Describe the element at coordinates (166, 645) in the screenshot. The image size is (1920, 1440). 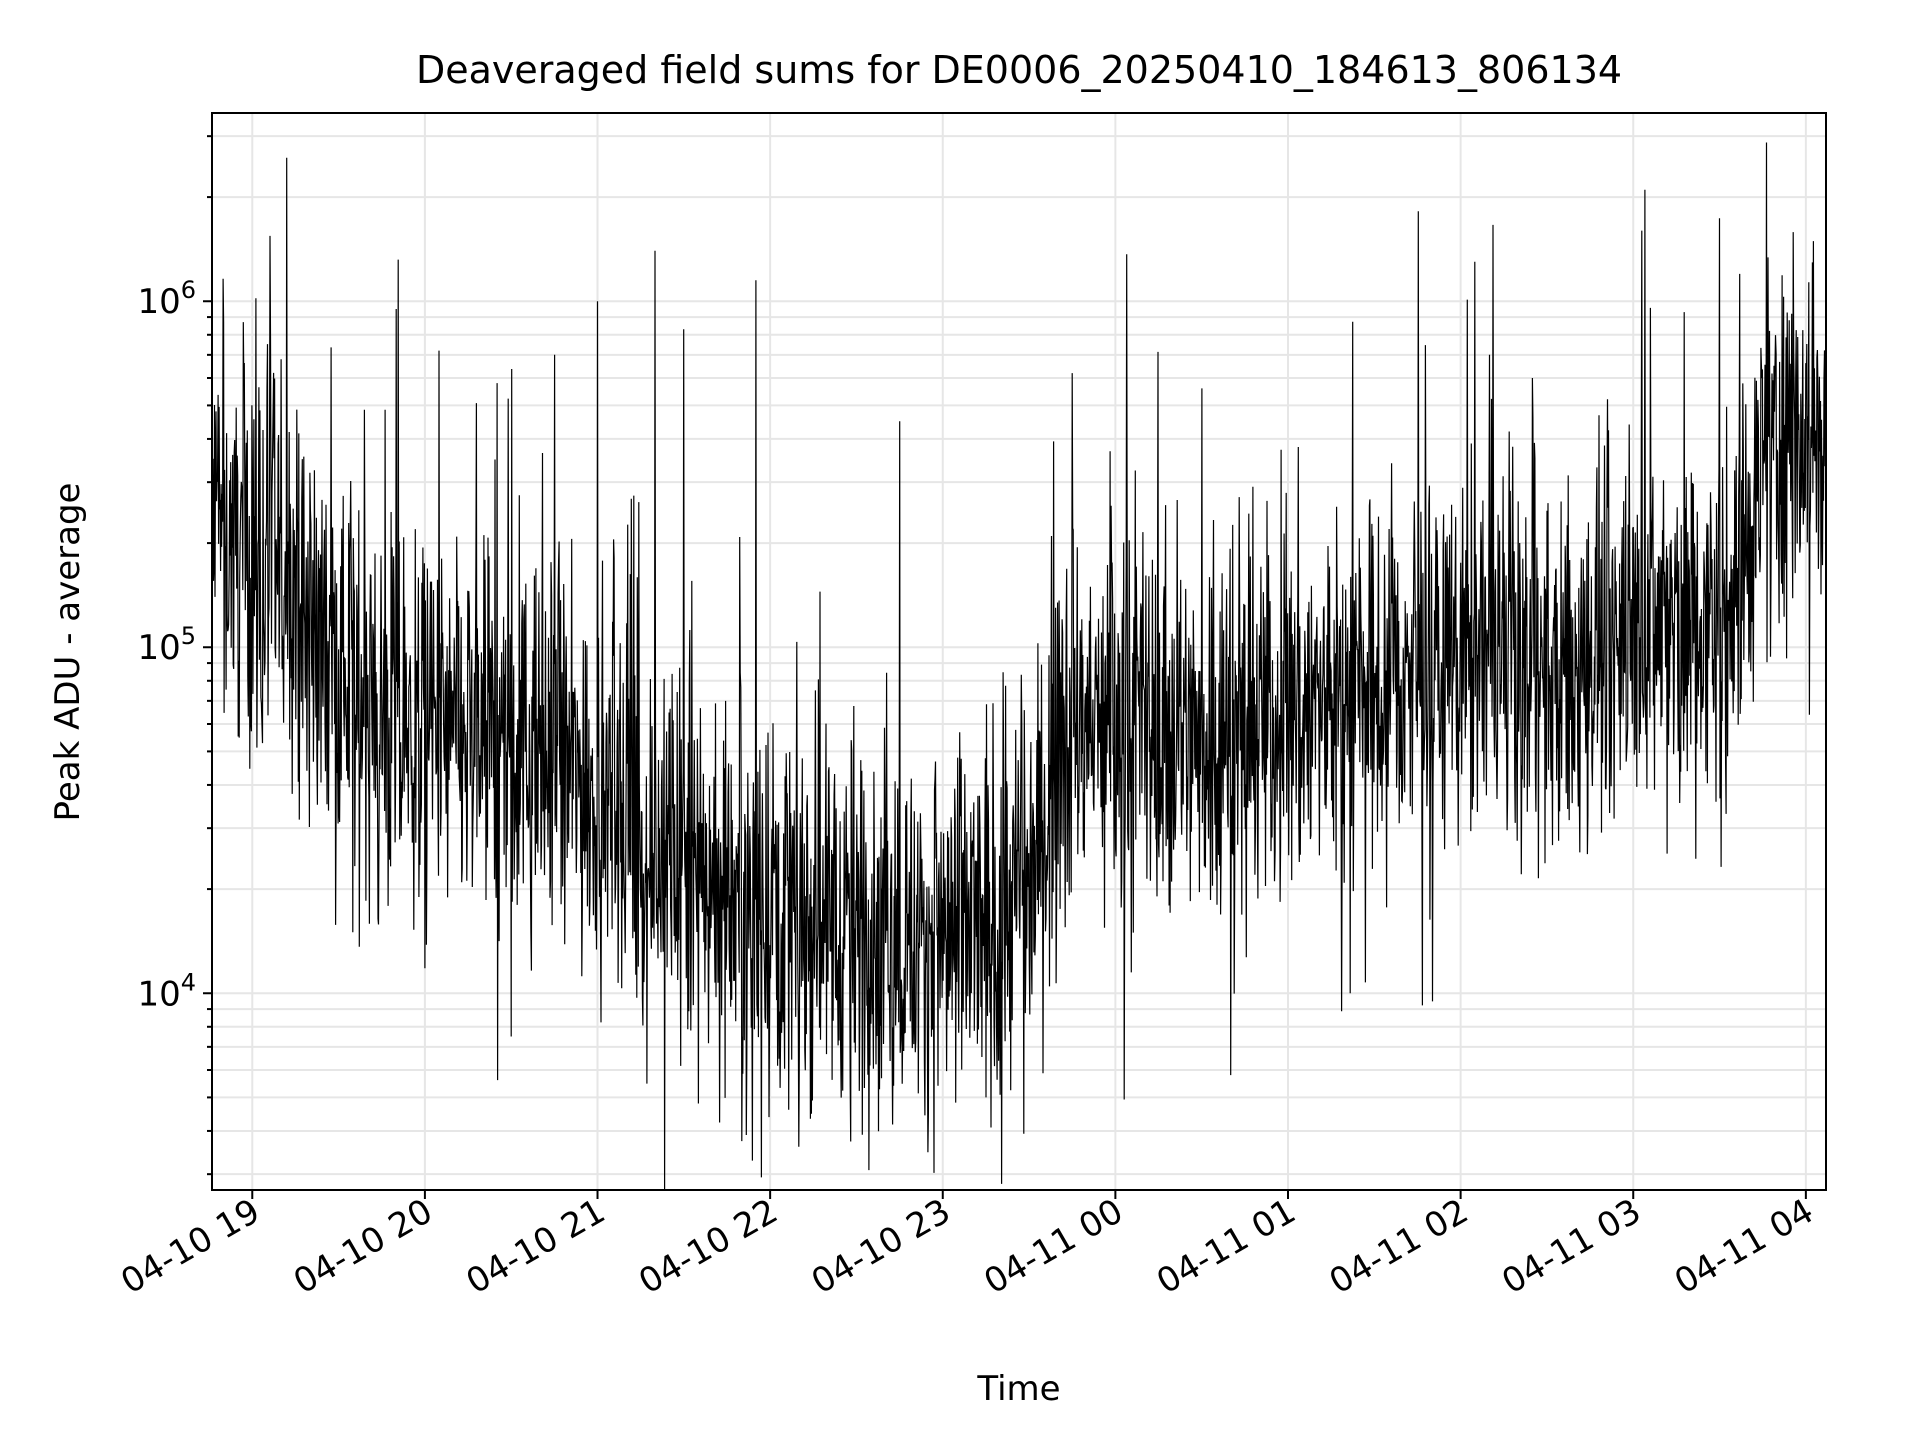
I see `y-tick-label: 10⁵` at that location.